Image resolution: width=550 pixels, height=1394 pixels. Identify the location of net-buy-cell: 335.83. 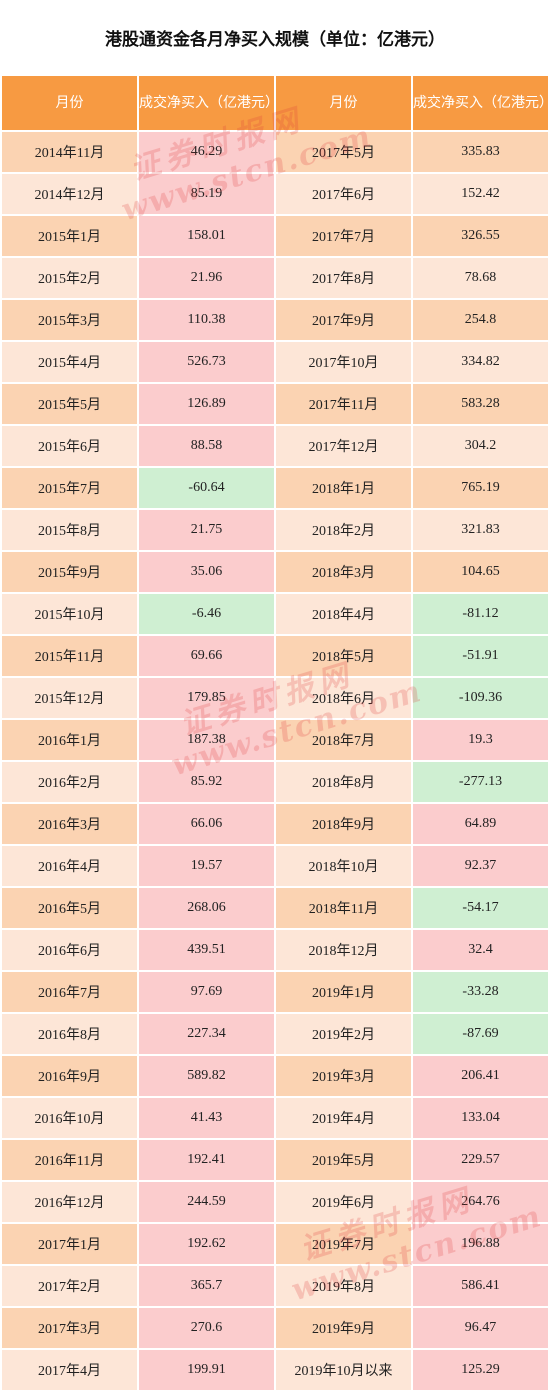
(480, 152).